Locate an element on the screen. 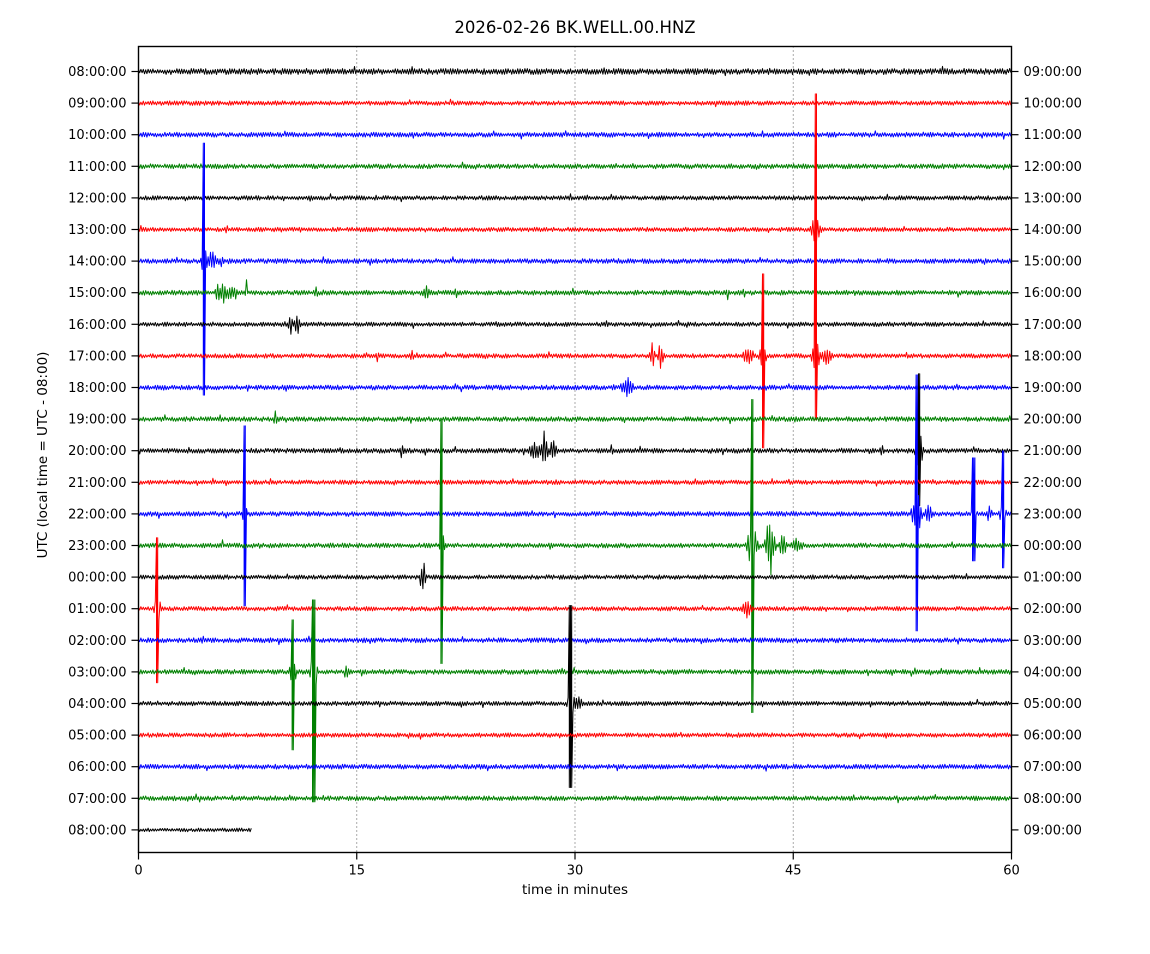 This screenshot has height=954, width=1150. right-time-label: 08:00:00 is located at coordinates (1053, 799).